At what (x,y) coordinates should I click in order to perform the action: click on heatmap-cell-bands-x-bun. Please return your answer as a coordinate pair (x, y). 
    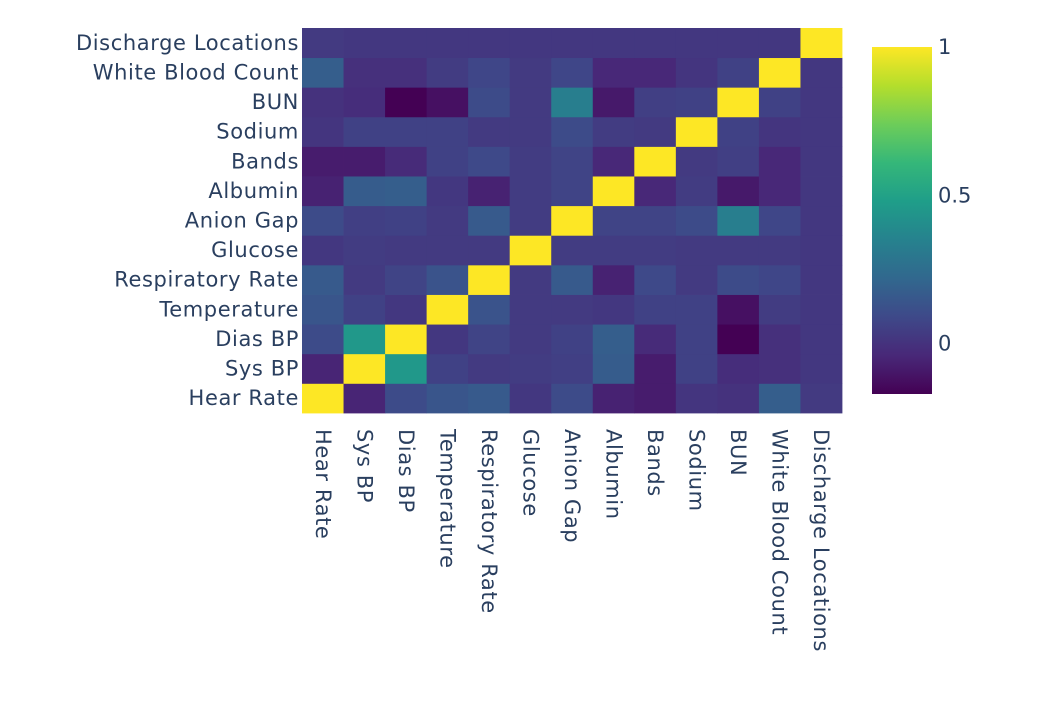
    Looking at the image, I should click on (738, 161).